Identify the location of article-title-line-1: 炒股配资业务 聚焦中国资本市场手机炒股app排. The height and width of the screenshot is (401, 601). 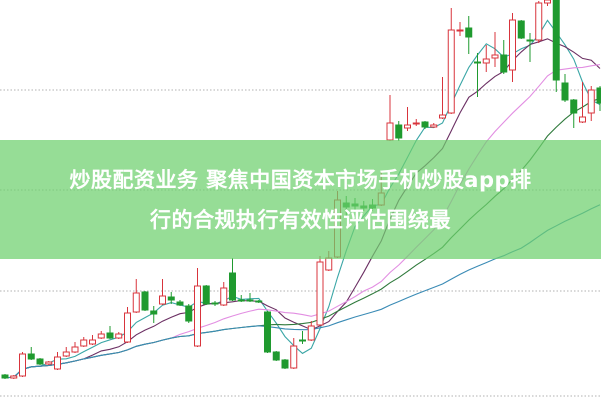
(300, 179).